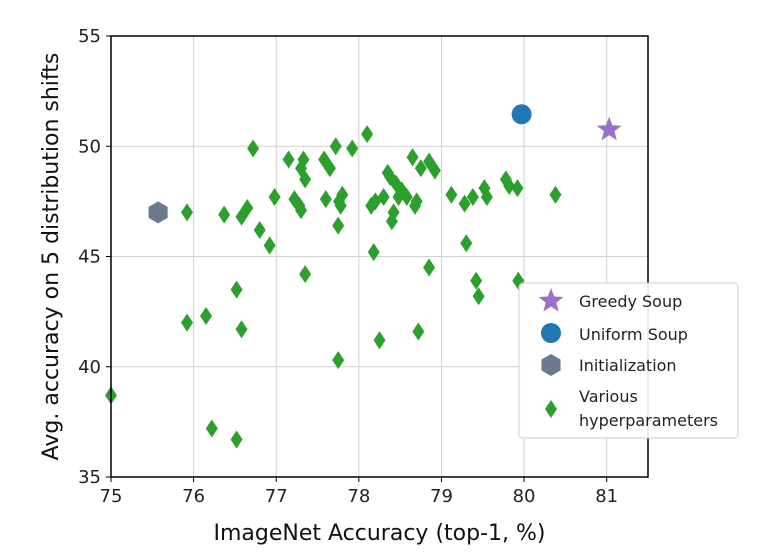  I want to click on legend-label: Initialization, so click(628, 365).